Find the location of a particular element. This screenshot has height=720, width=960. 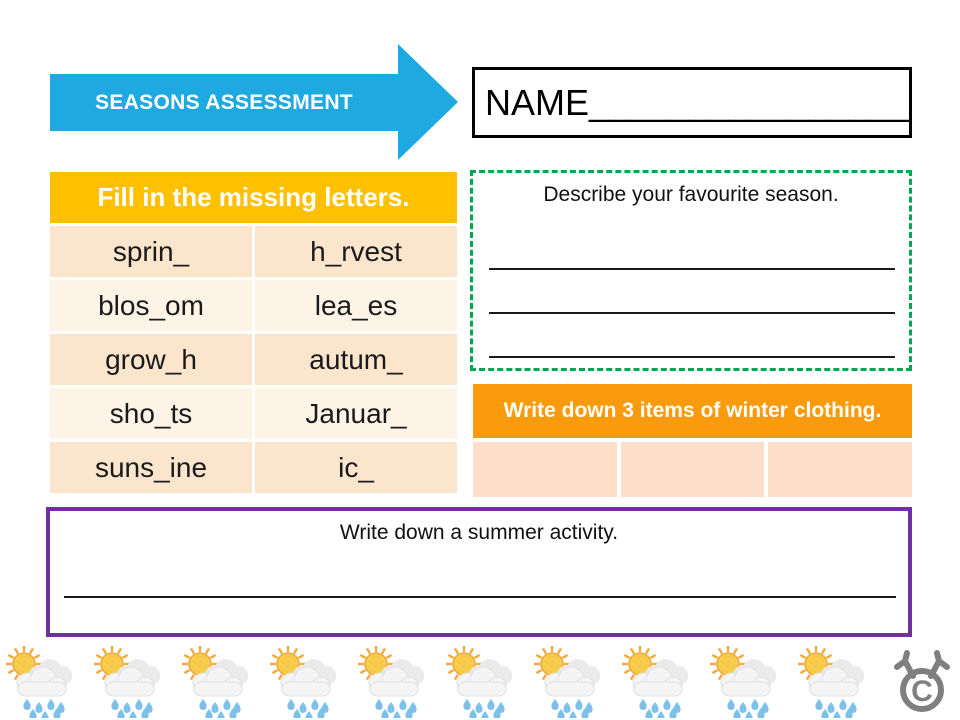

name-field: NAME__________________ is located at coordinates (692, 102).